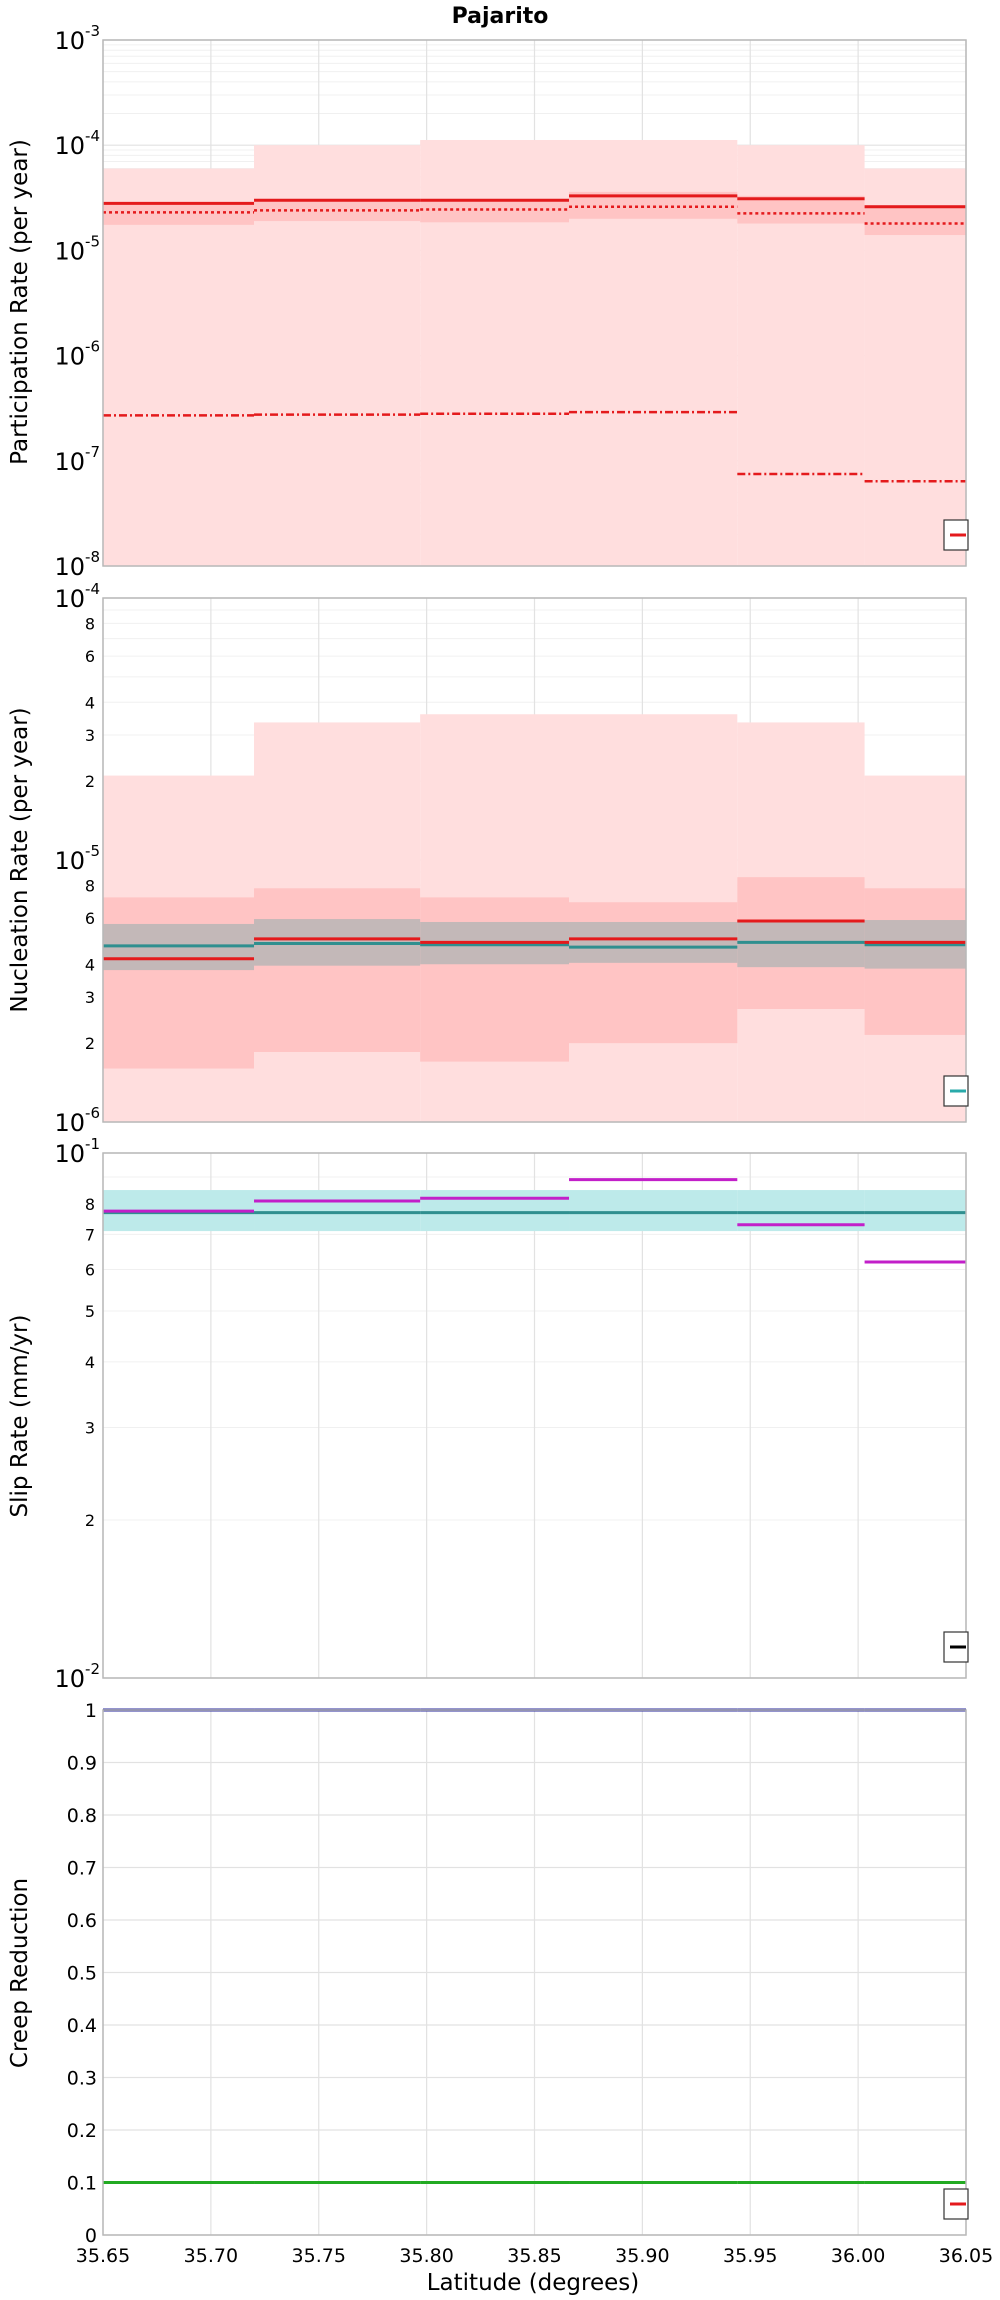 This screenshot has width=1000, height=2300. Describe the element at coordinates (426, 2256) in the screenshot. I see `x-tick-label: 35.80` at that location.